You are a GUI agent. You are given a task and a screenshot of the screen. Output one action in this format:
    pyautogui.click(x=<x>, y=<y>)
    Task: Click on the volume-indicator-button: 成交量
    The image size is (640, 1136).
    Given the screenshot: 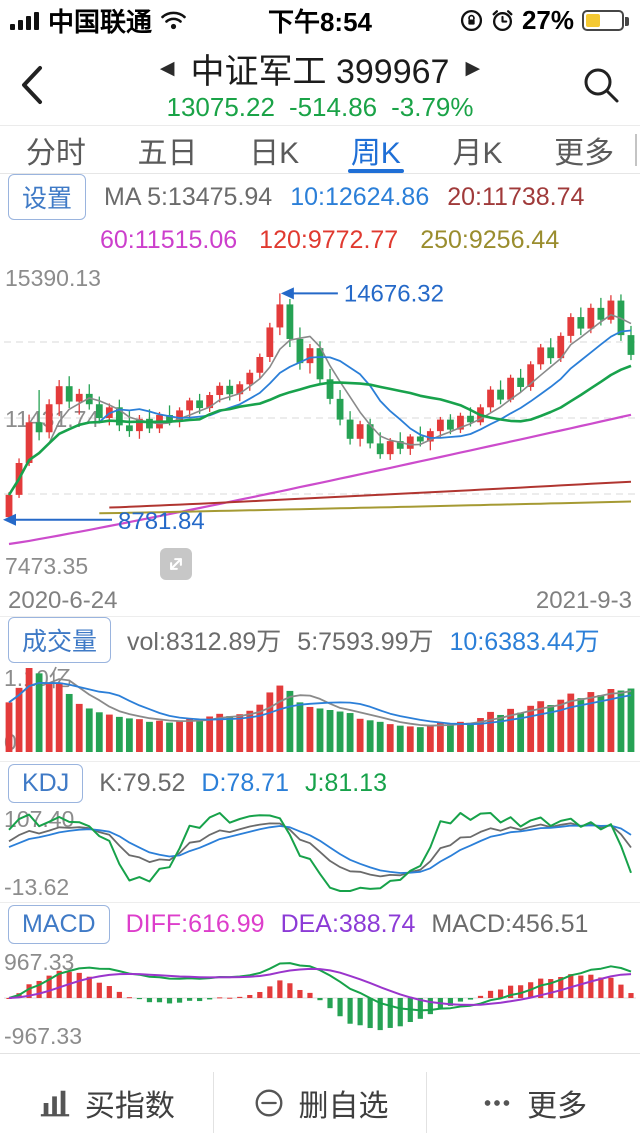 What is the action you would take?
    pyautogui.click(x=60, y=639)
    